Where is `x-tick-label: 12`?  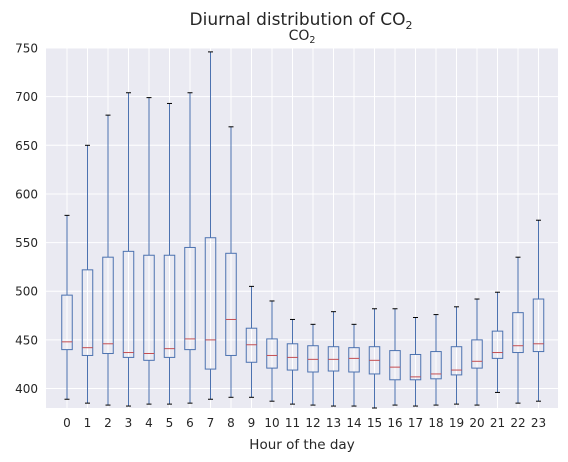
x-tick-label: 12 is located at coordinates (312, 423).